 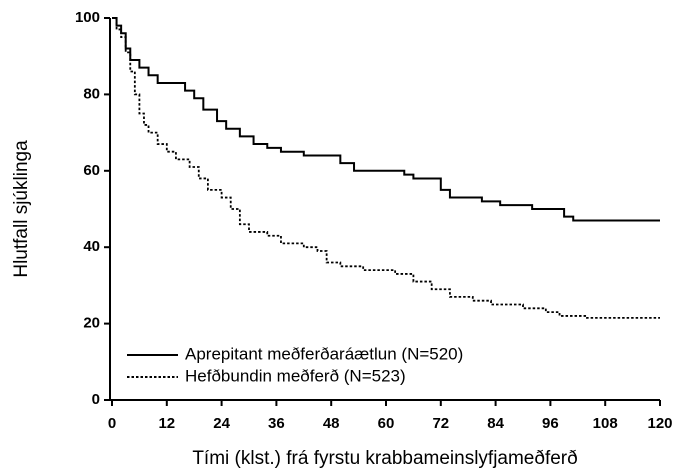 What do you see at coordinates (386, 423) in the screenshot?
I see `x-tick-label: 60` at bounding box center [386, 423].